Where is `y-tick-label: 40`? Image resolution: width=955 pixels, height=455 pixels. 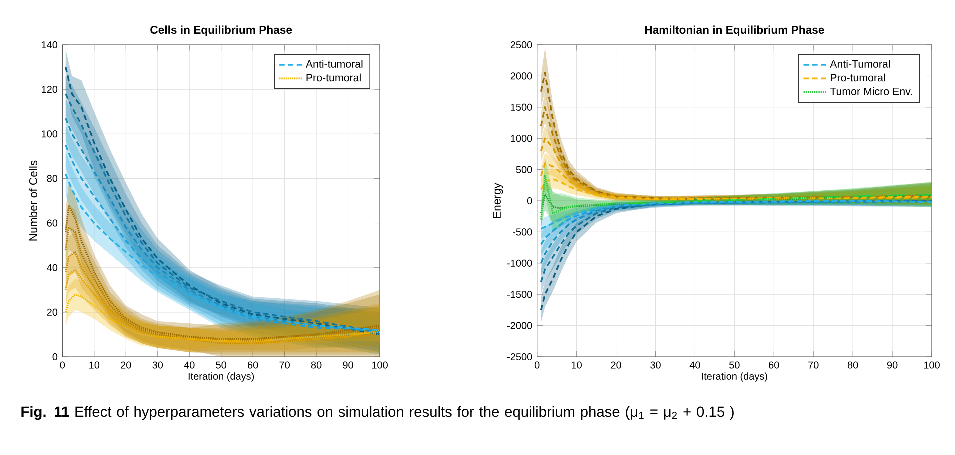
y-tick-label: 40 is located at coordinates (52, 268).